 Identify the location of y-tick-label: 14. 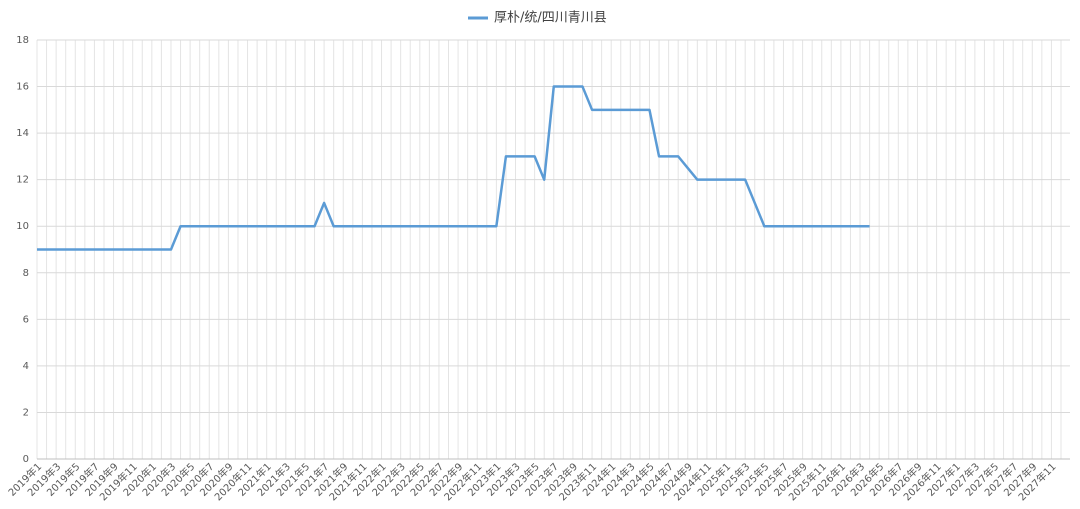
(22, 133).